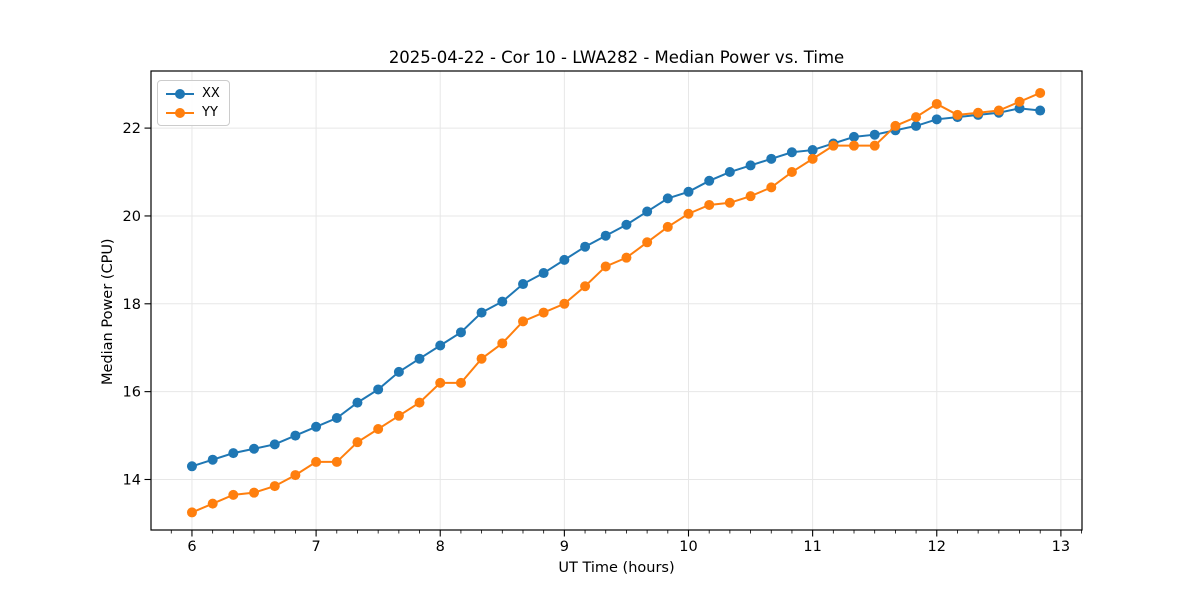  I want to click on y-tick-label: 14, so click(132, 480).